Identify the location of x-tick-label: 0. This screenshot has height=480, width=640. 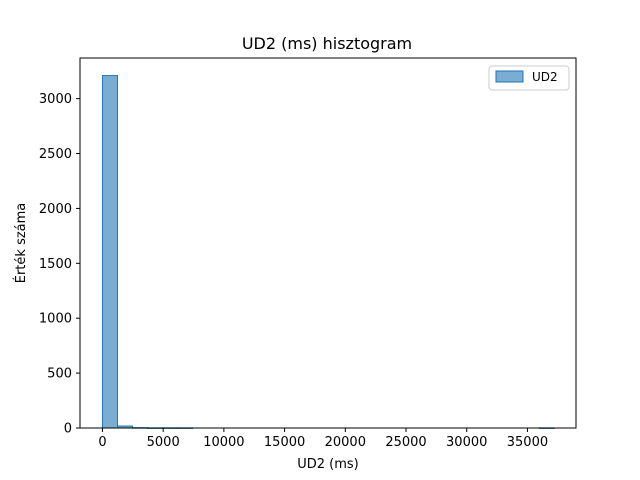
(102, 442).